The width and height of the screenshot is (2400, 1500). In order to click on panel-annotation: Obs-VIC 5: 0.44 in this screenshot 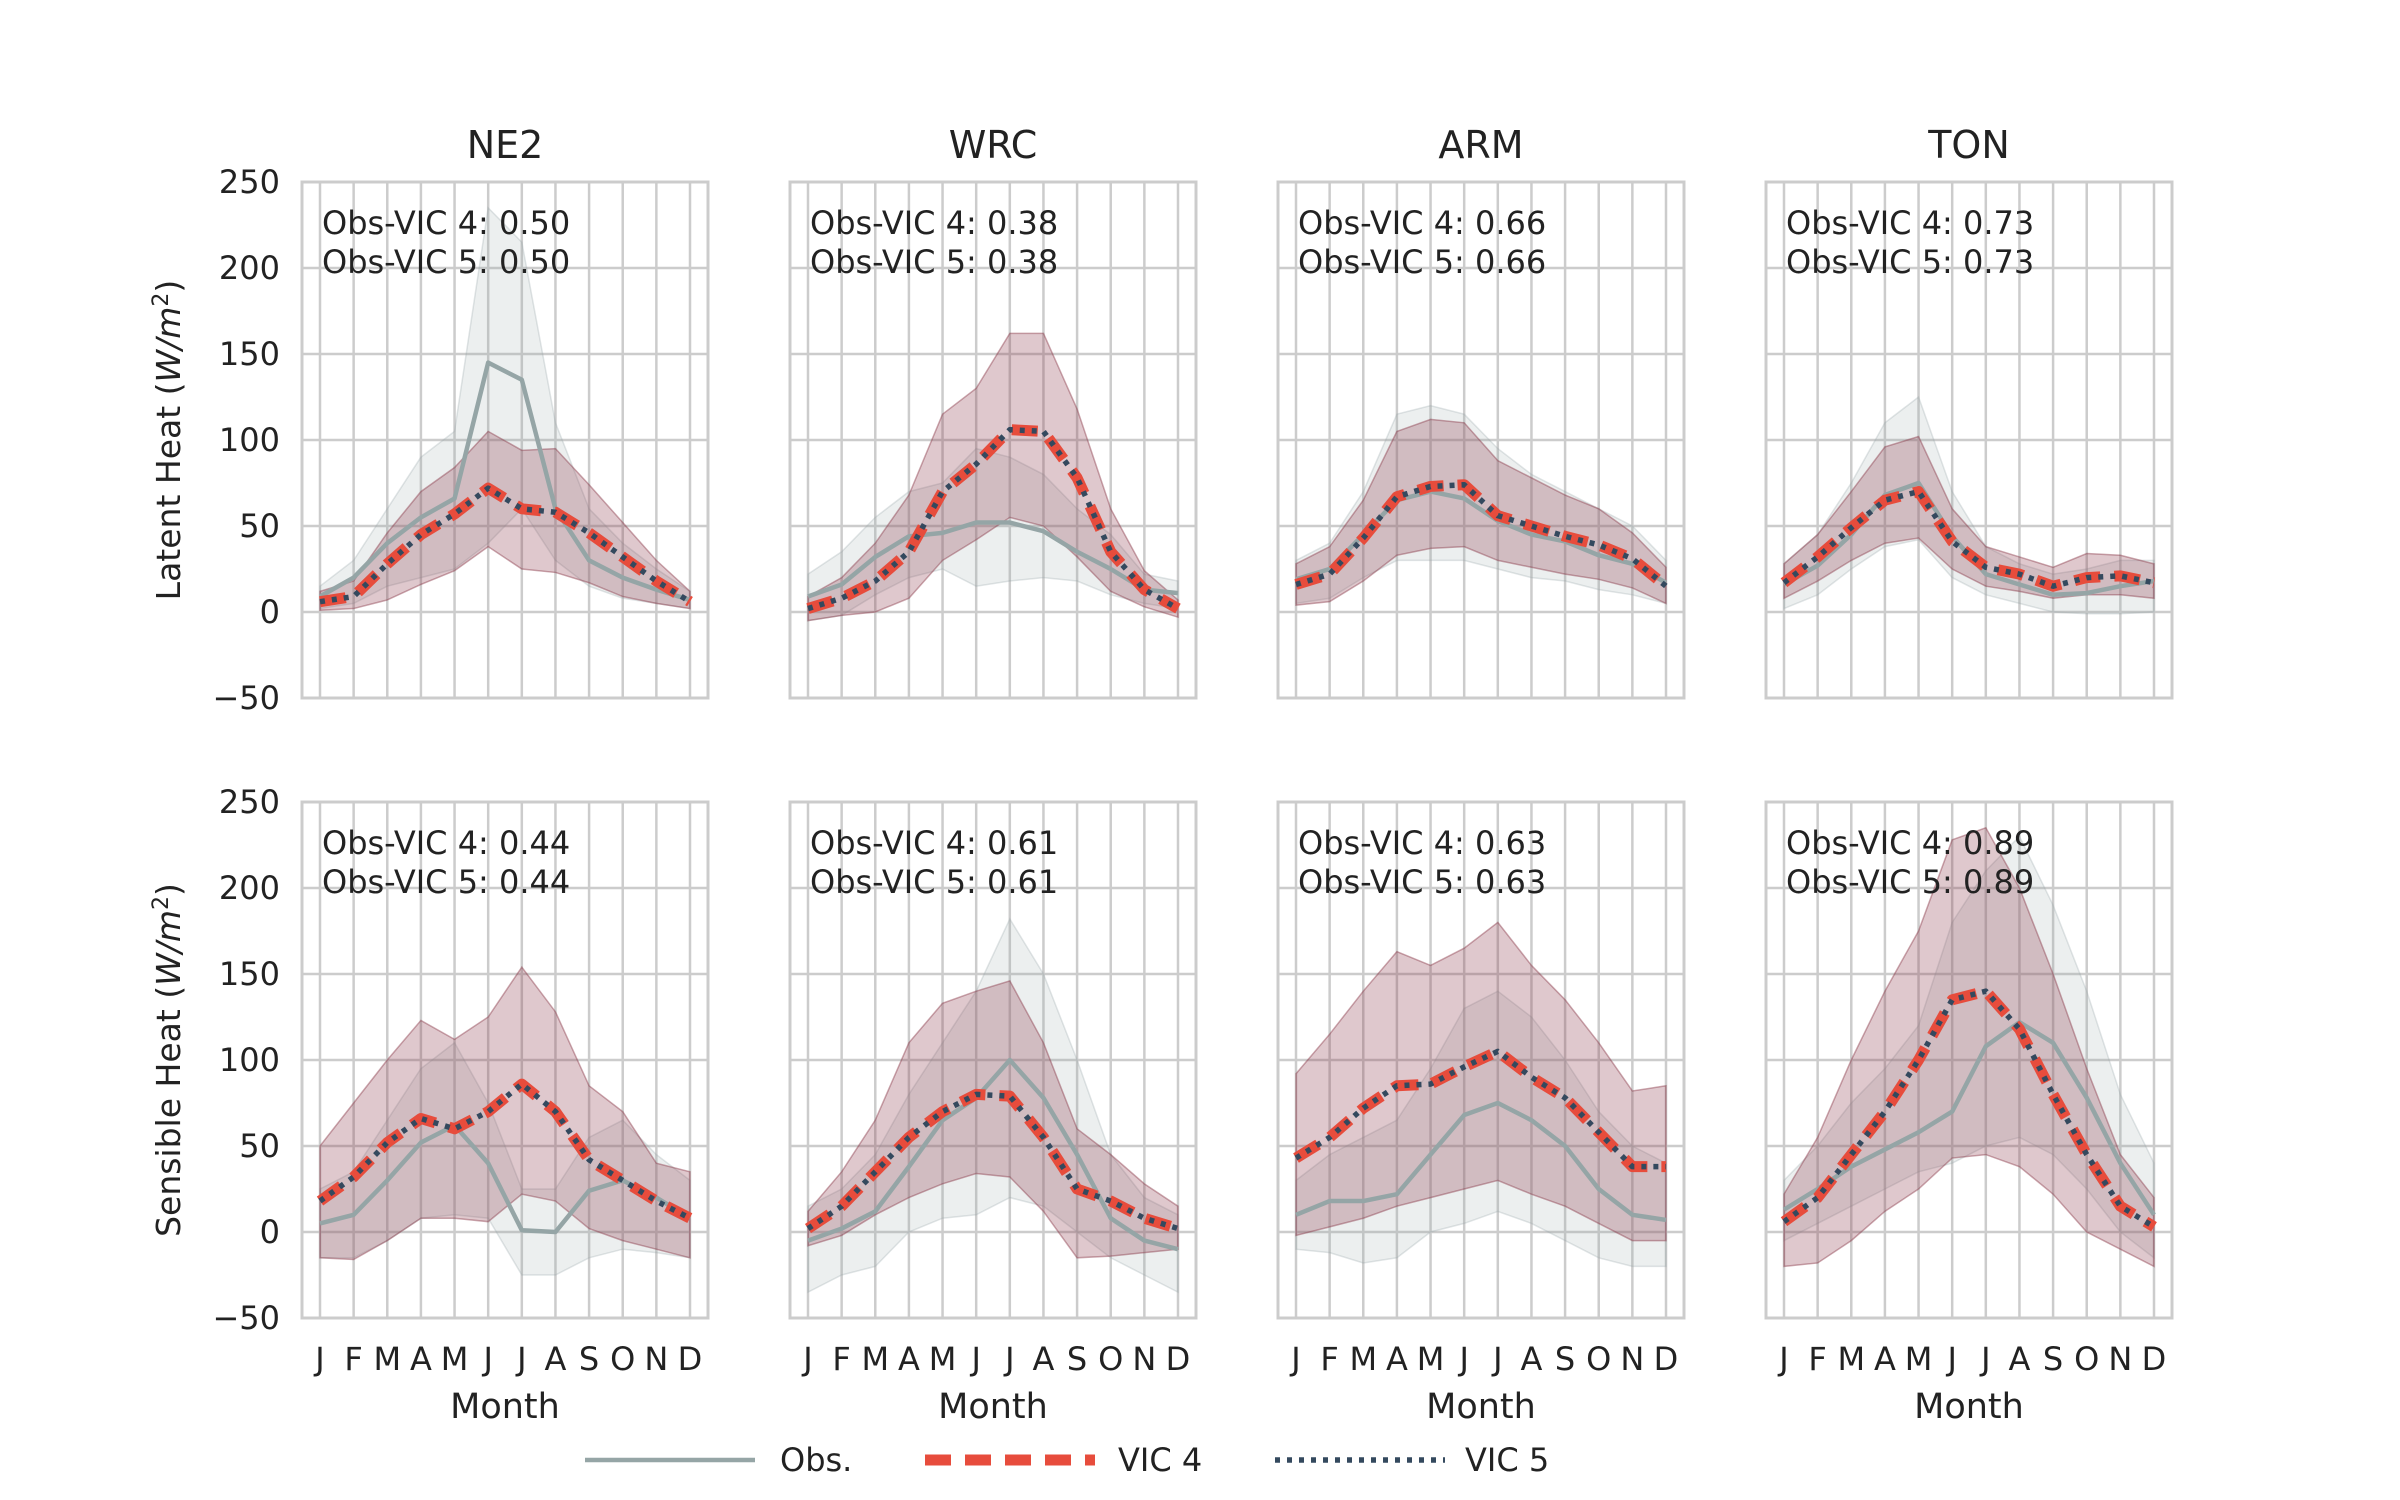, I will do `click(446, 882)`.